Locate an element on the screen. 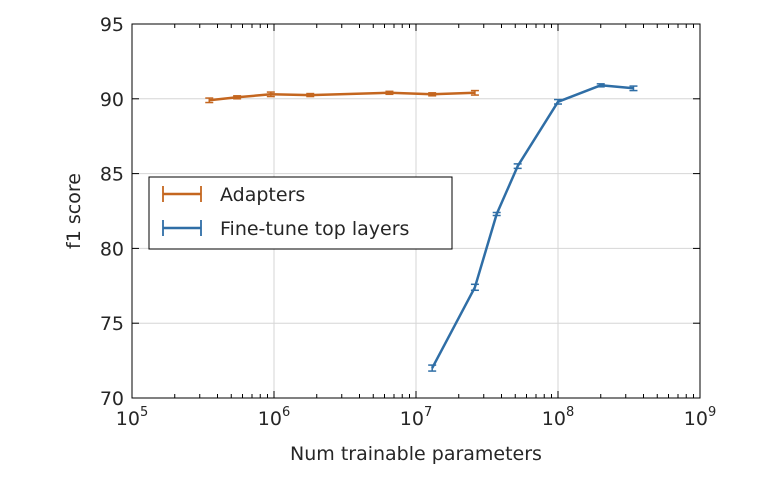  legend-entry-fine-tune-top-layers: Fine-tune top layers is located at coordinates (285, 229).